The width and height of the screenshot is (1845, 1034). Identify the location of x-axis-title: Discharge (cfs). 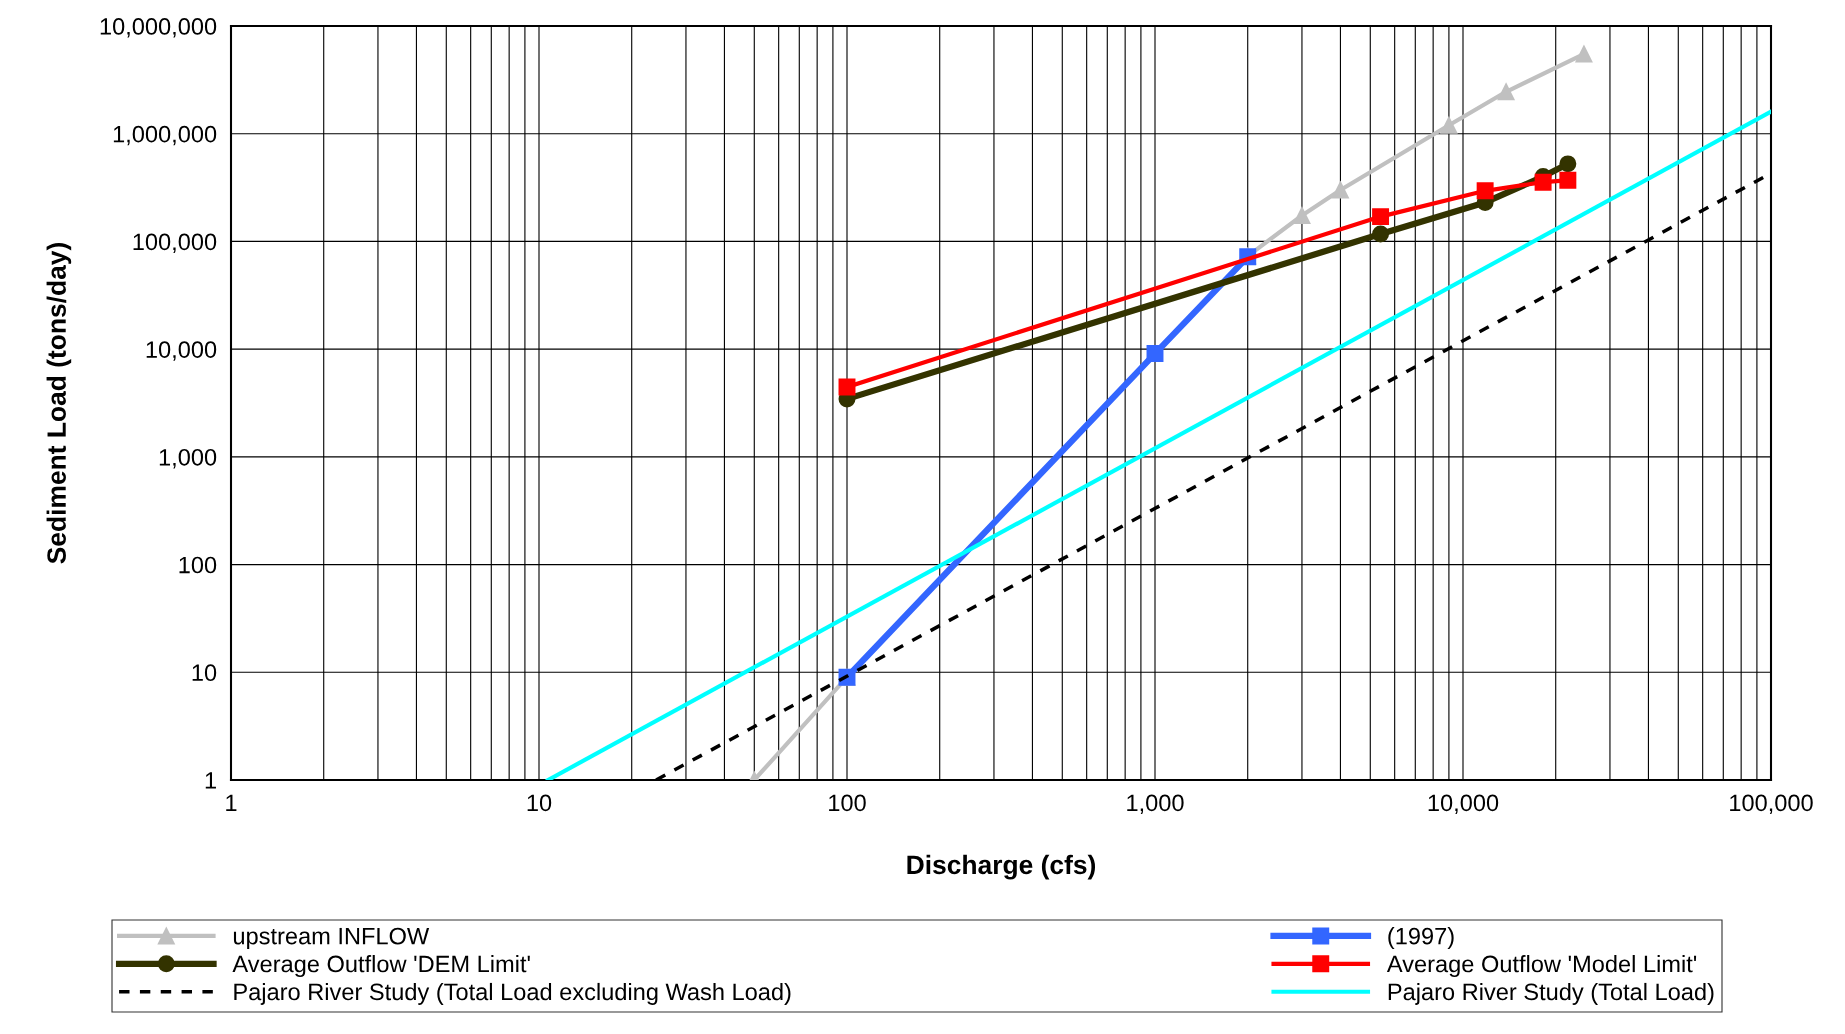
(1001, 867).